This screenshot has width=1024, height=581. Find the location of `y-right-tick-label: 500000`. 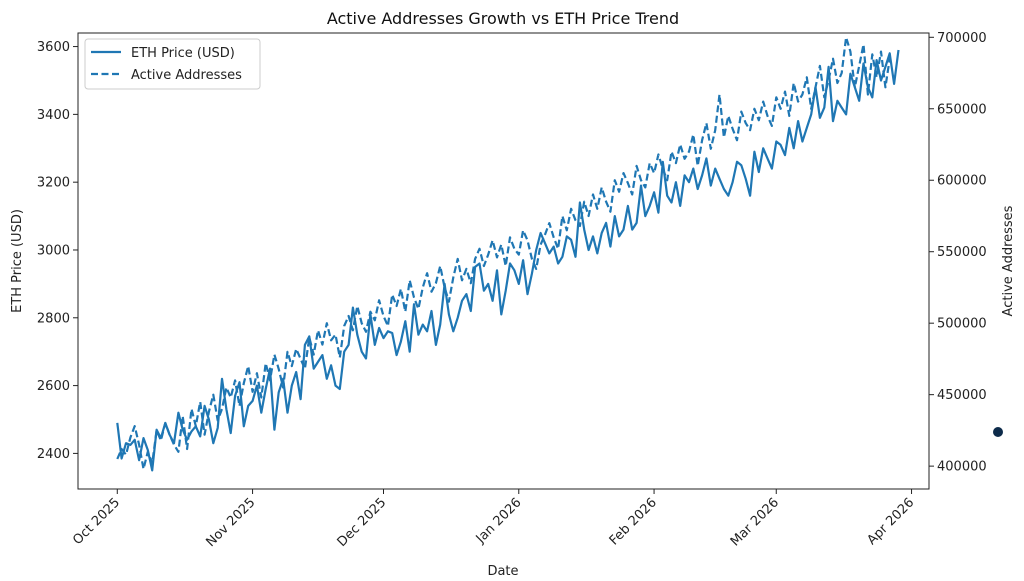

y-right-tick-label: 500000 is located at coordinates (962, 324).